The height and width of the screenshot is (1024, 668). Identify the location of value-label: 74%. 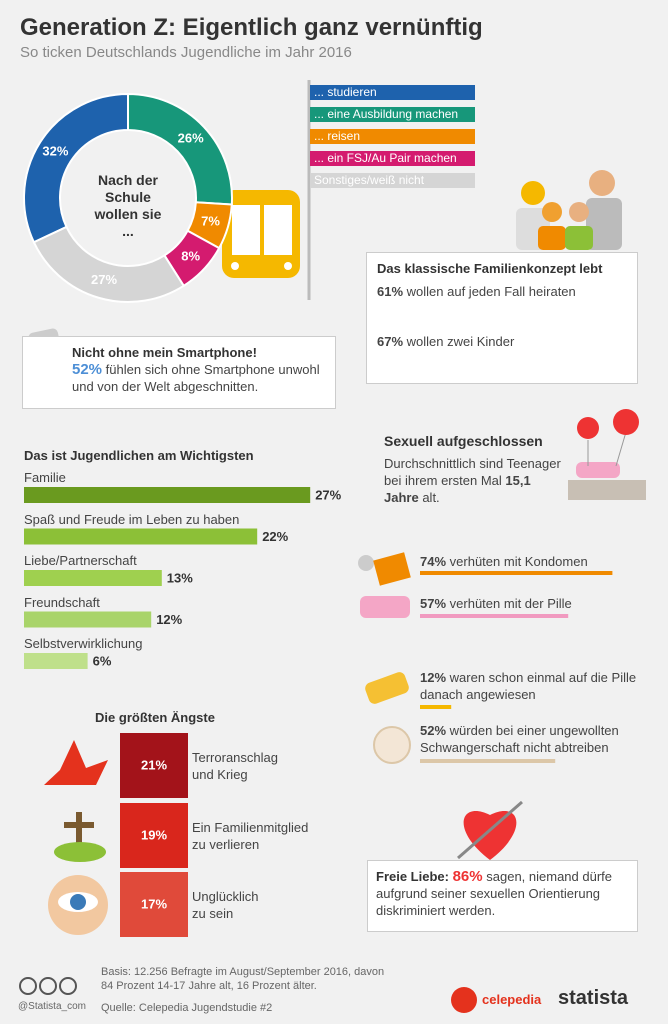
(433, 561).